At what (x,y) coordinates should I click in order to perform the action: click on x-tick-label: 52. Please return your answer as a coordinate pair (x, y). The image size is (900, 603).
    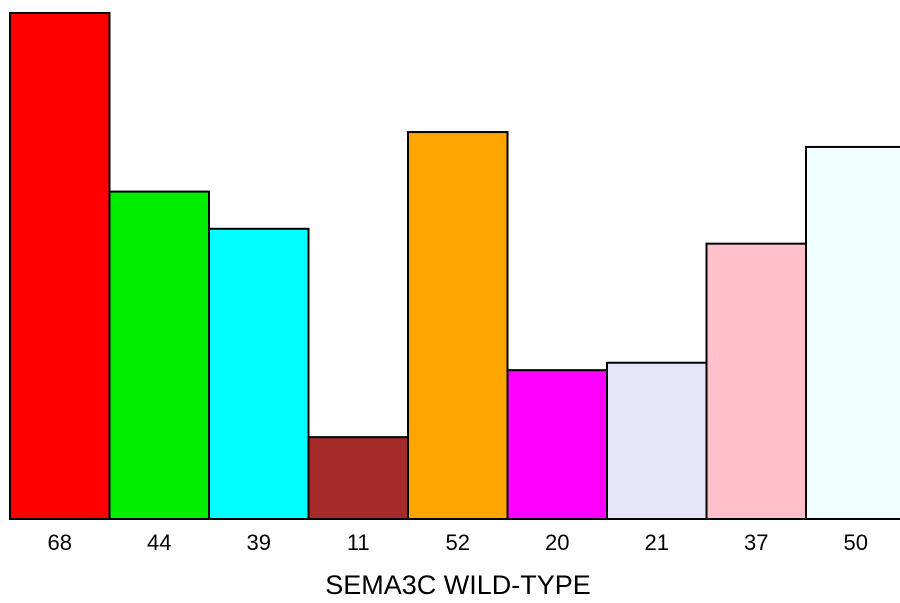
    Looking at the image, I should click on (458, 542).